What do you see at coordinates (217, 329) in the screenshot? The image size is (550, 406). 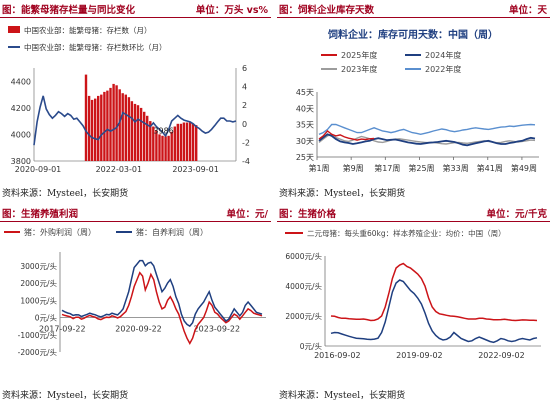 I see `x-tick-label: 2023-09-22` at bounding box center [217, 329].